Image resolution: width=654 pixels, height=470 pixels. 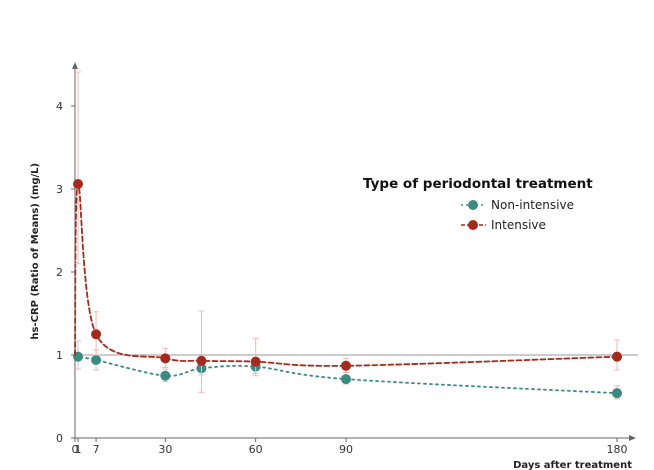 I want to click on y-tick-label: 1, so click(x=59, y=355).